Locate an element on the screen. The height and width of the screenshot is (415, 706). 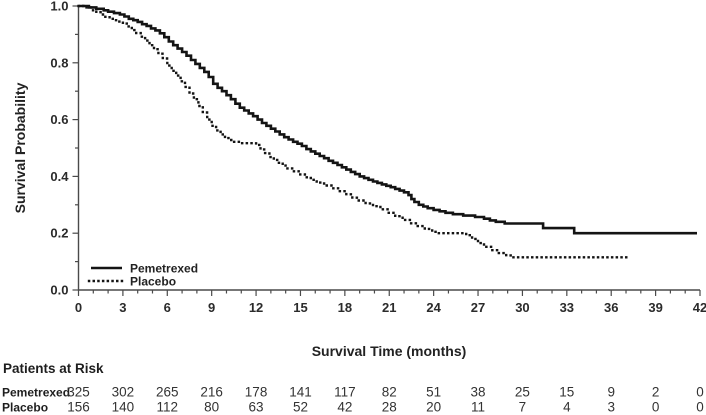
risk-count: 112 is located at coordinates (168, 407).